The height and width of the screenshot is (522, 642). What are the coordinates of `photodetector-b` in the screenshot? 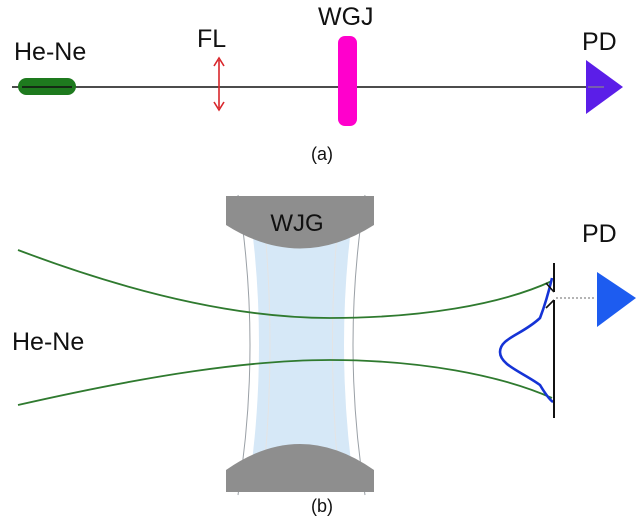 It's located at (616, 299).